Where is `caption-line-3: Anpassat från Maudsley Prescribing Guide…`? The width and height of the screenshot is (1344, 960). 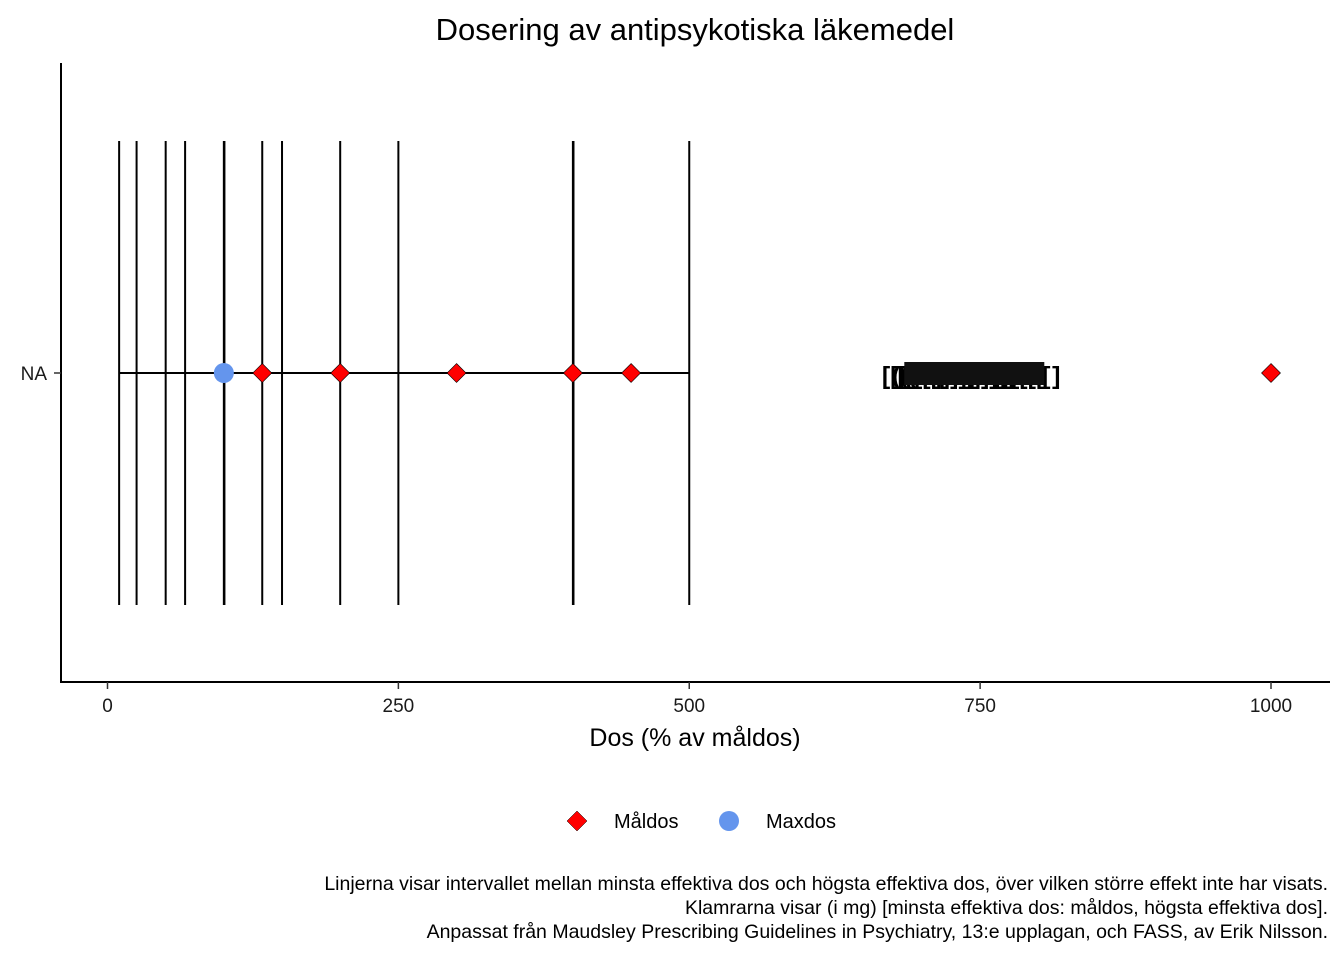
caption-line-3: Anpassat från Maudsley Prescribing Guide… is located at coordinates (877, 932).